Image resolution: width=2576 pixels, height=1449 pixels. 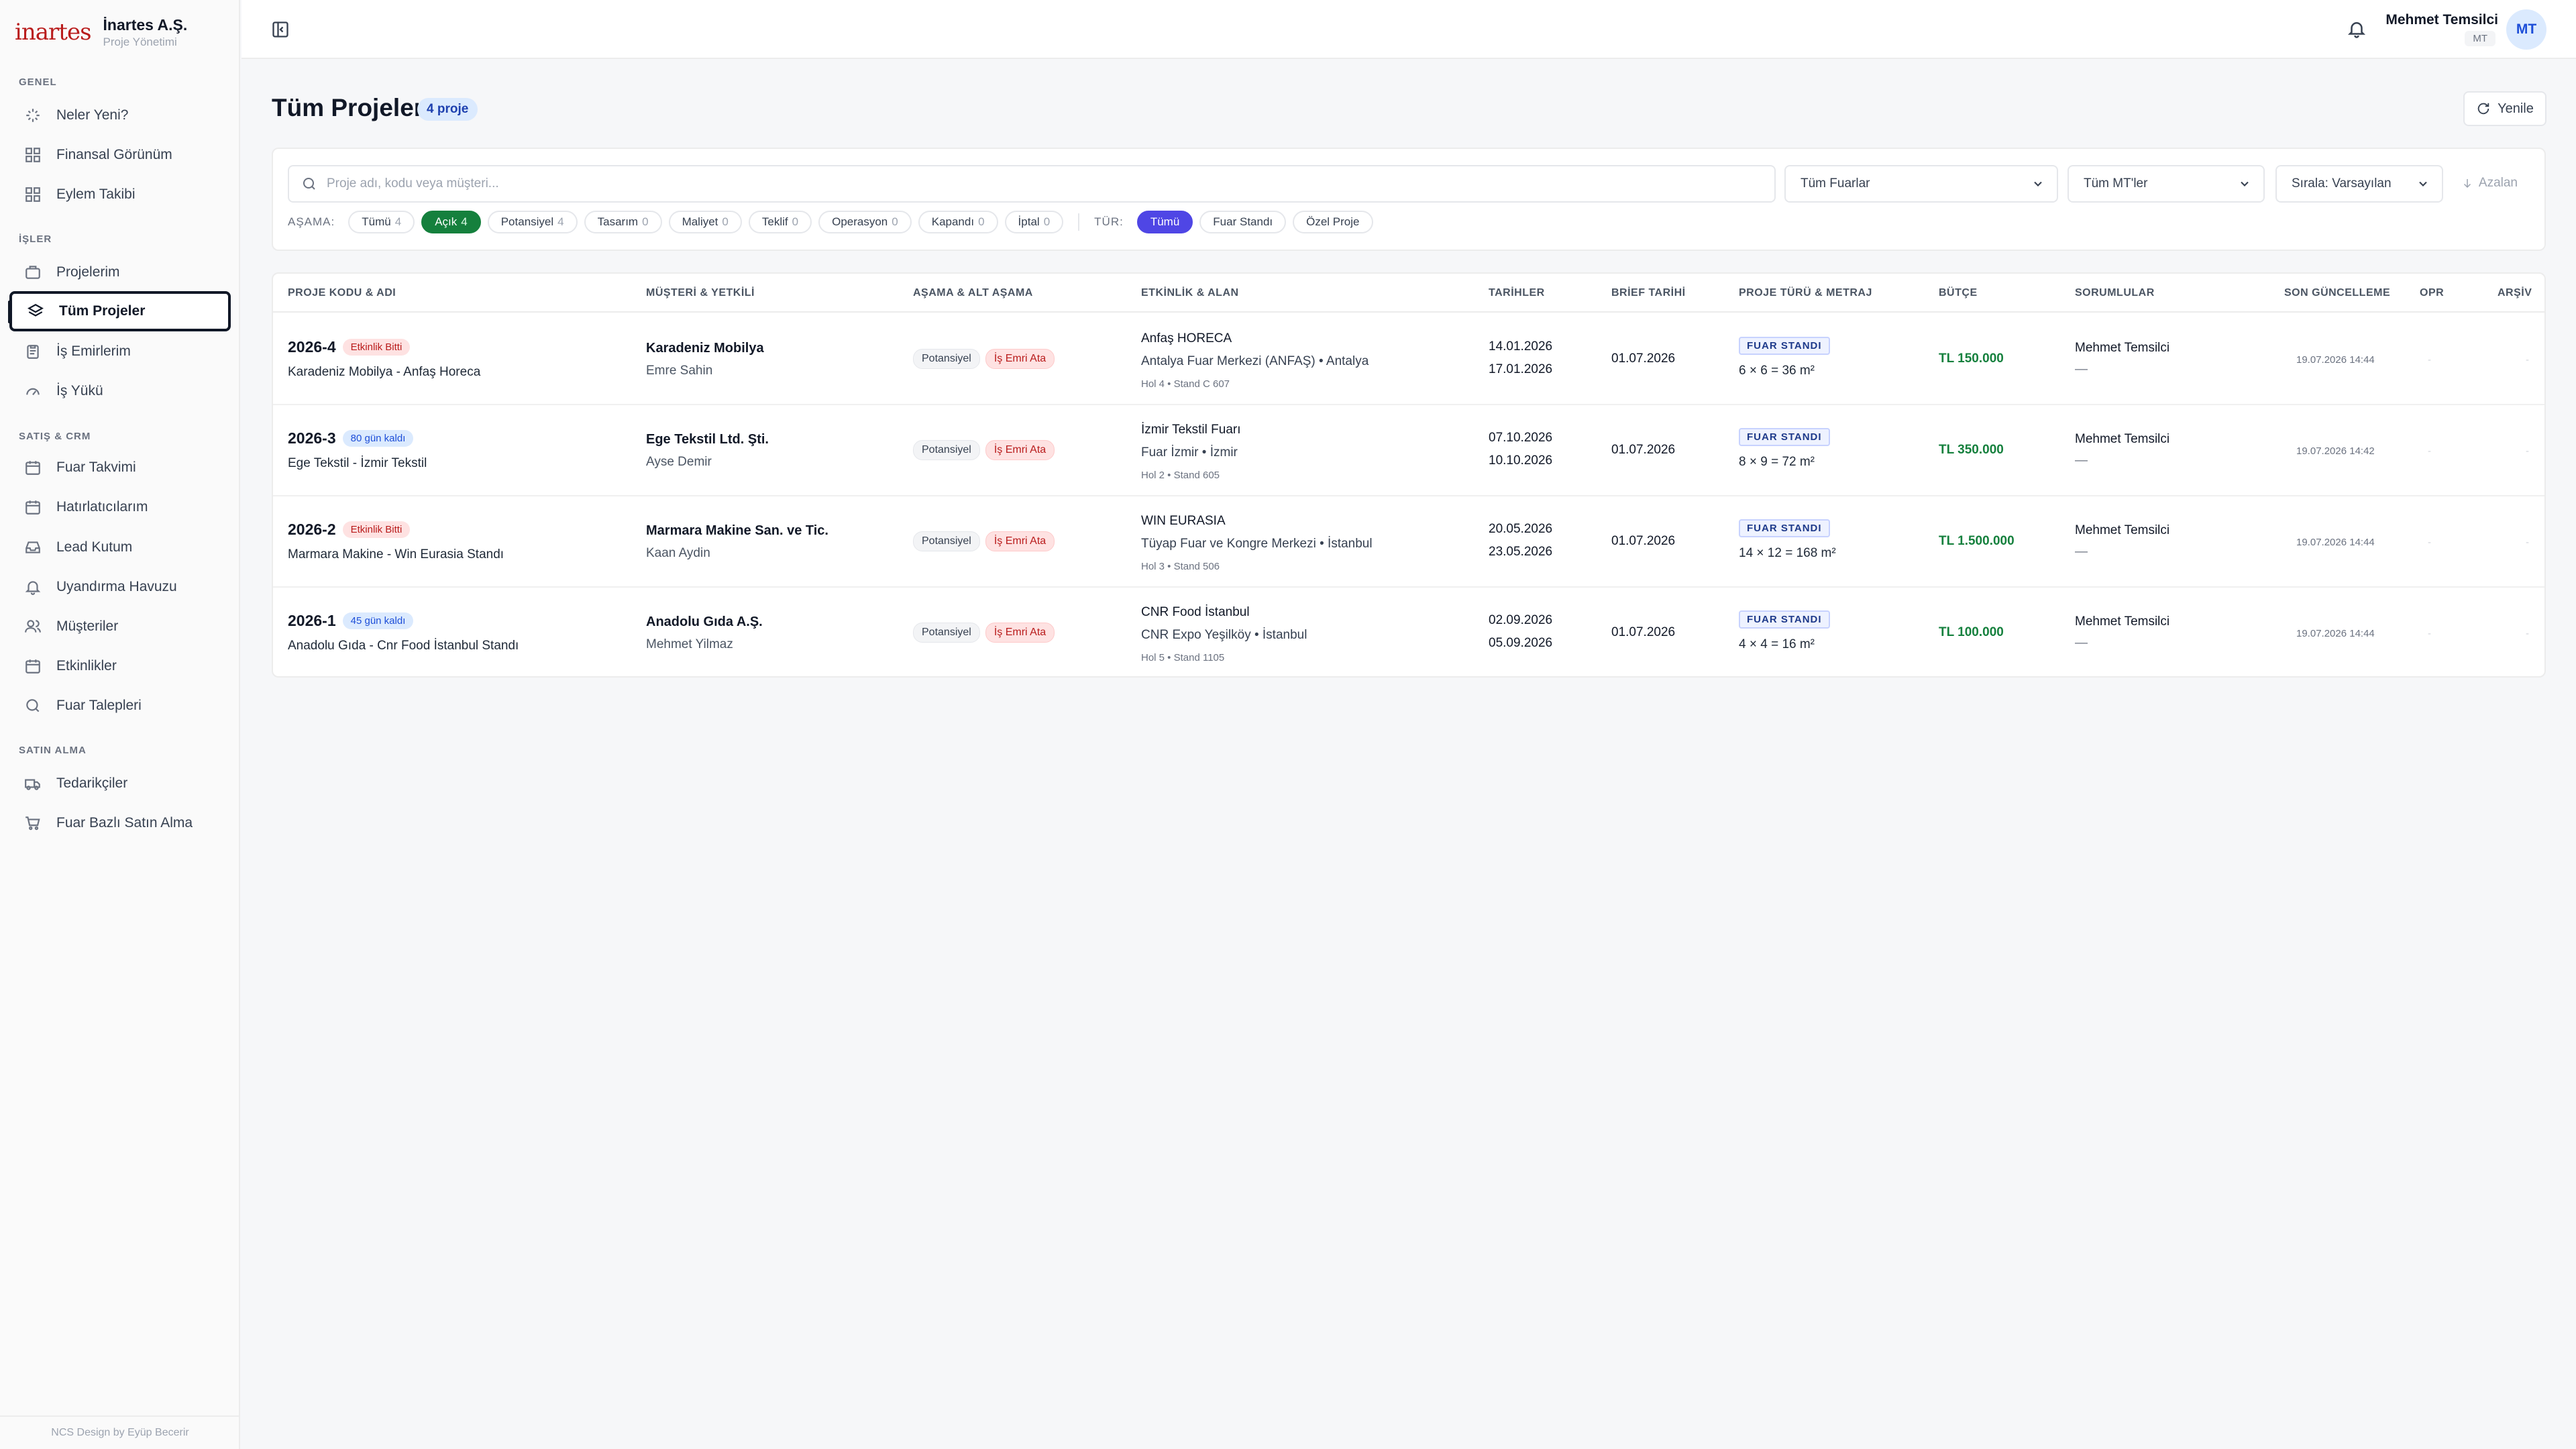 I want to click on nav-item-etkinlikler: Etkinlikler, so click(x=120, y=666).